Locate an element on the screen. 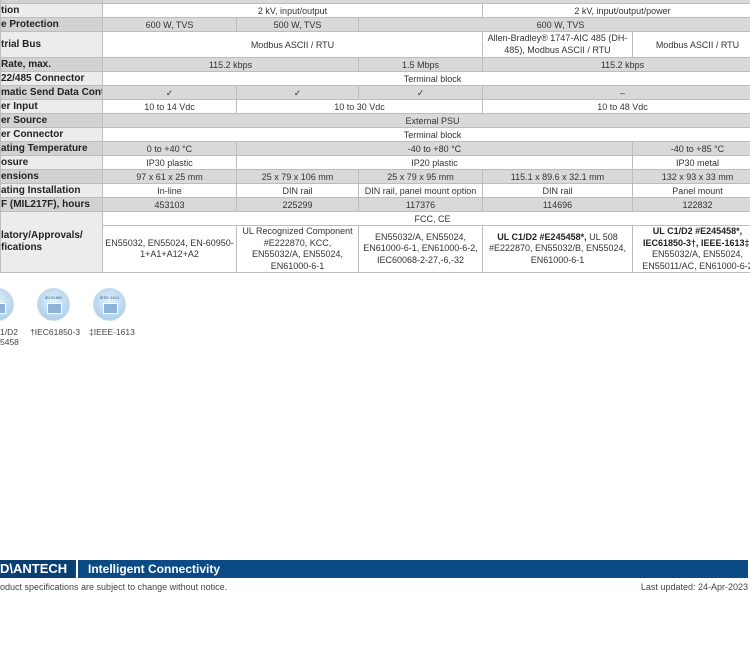  table-cell: – is located at coordinates (616, 92).